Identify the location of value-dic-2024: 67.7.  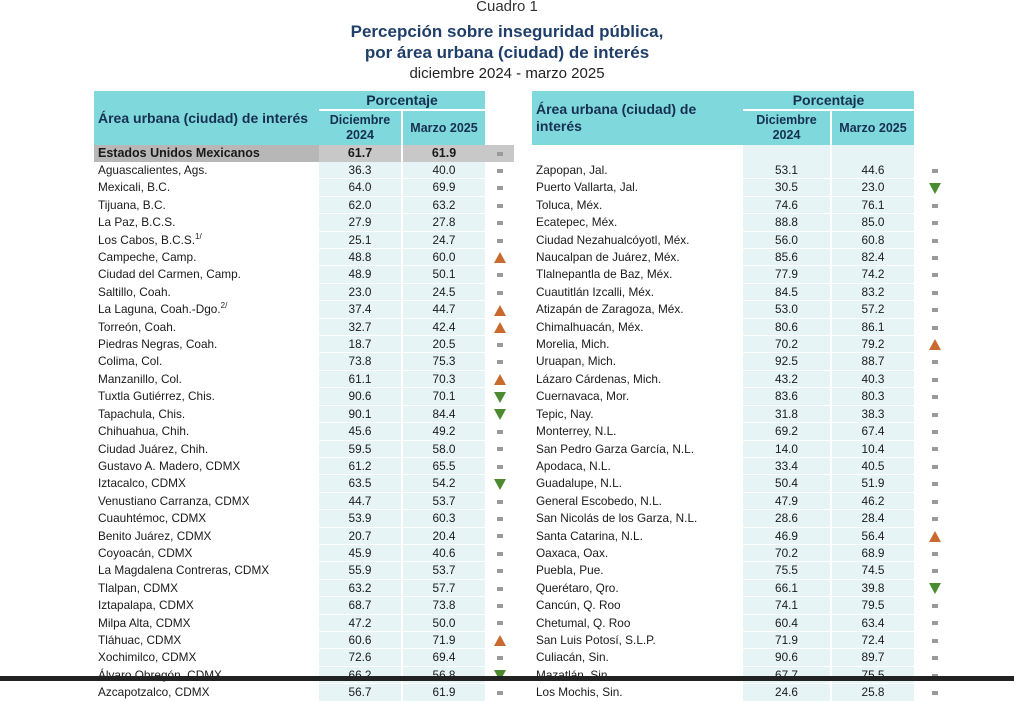
(786, 675).